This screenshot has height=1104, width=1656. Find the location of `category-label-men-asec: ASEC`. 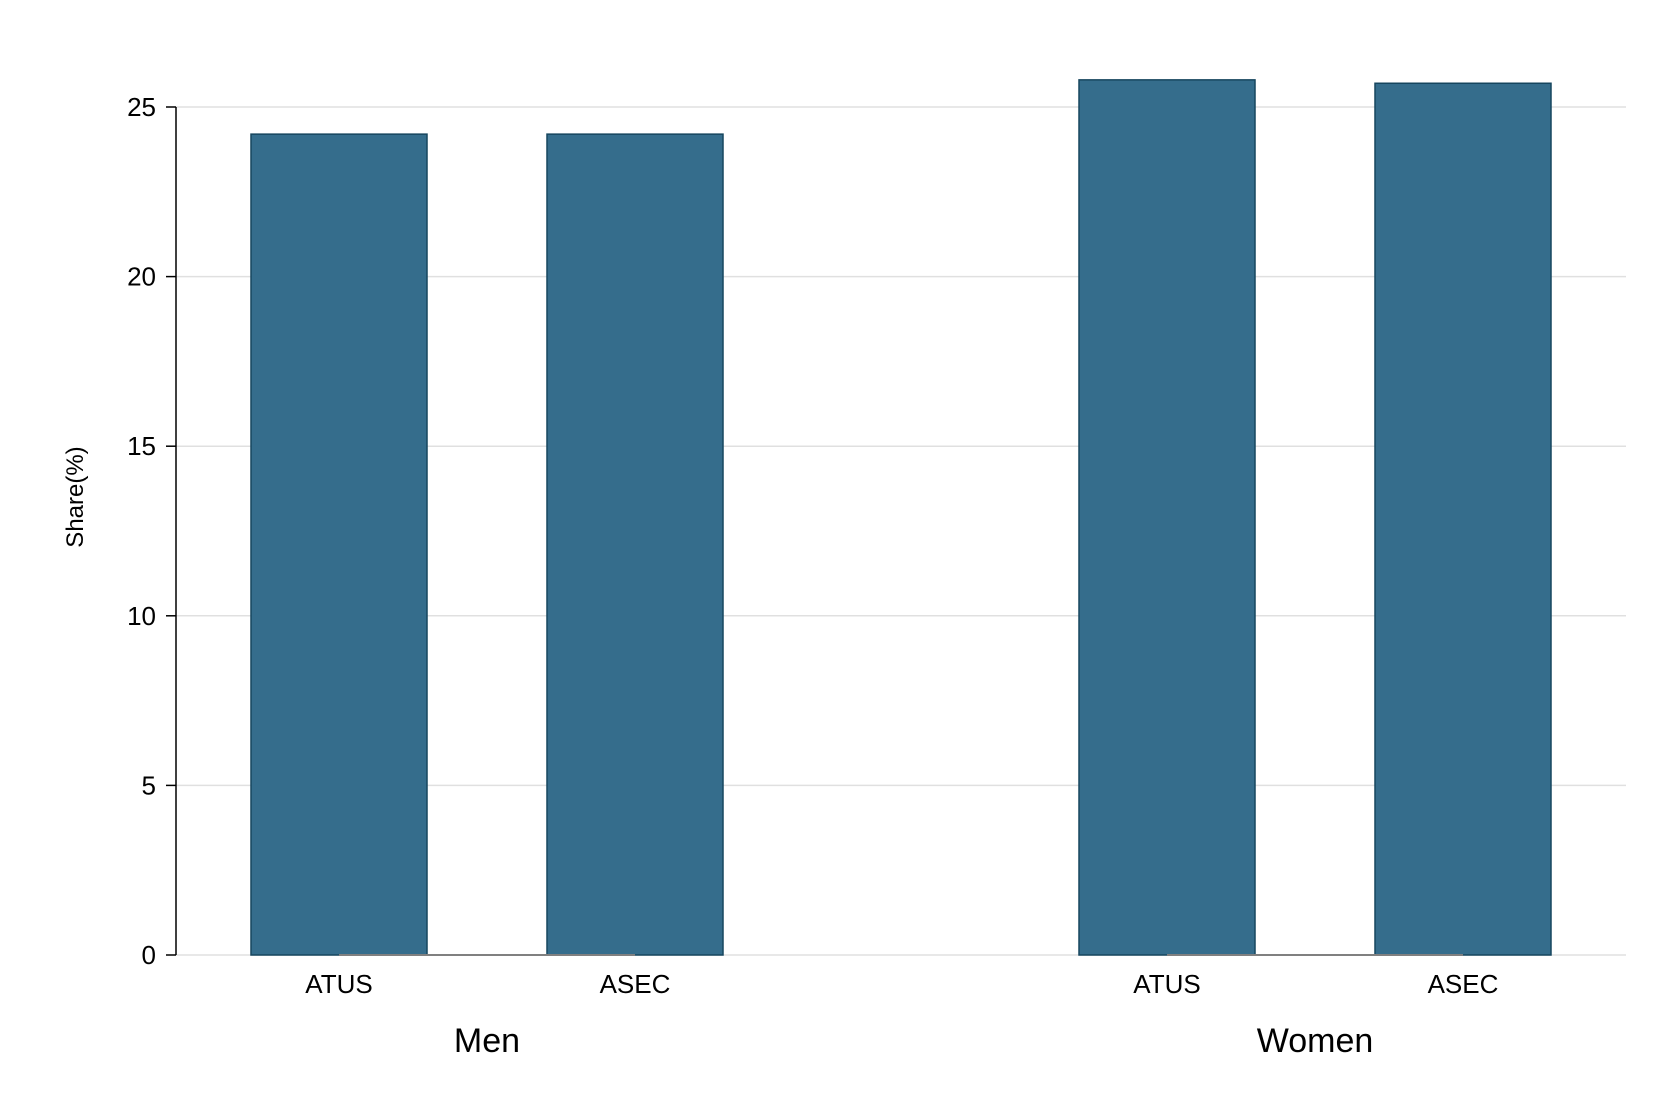

category-label-men-asec: ASEC is located at coordinates (635, 984).